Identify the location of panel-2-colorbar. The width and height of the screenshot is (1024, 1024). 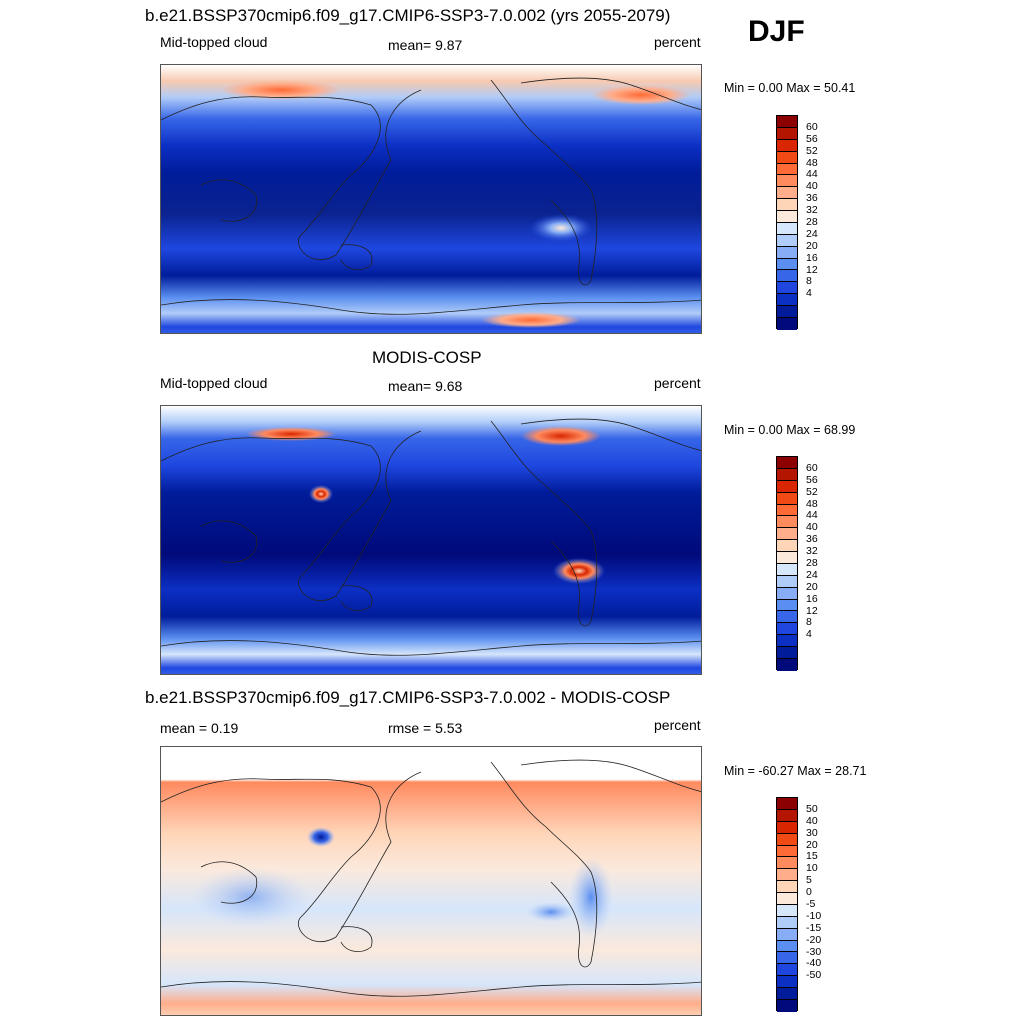
(787, 563).